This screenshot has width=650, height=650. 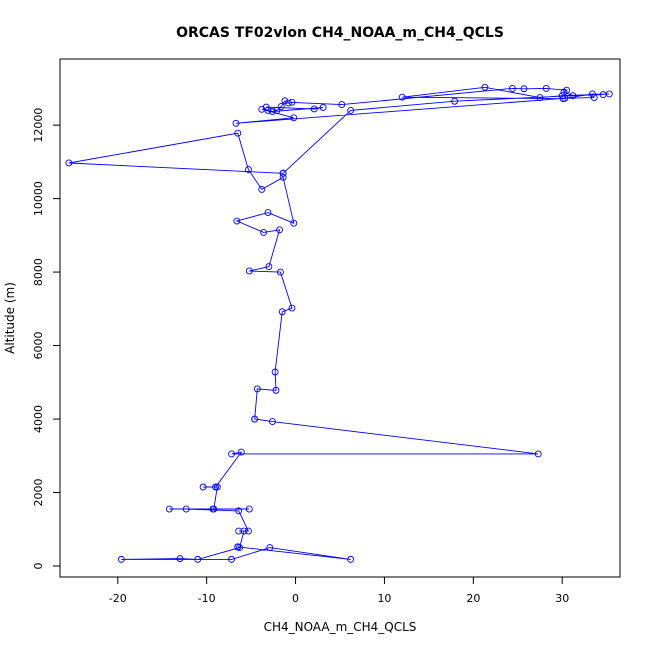 I want to click on y-tick-label: 8000, so click(x=38, y=272).